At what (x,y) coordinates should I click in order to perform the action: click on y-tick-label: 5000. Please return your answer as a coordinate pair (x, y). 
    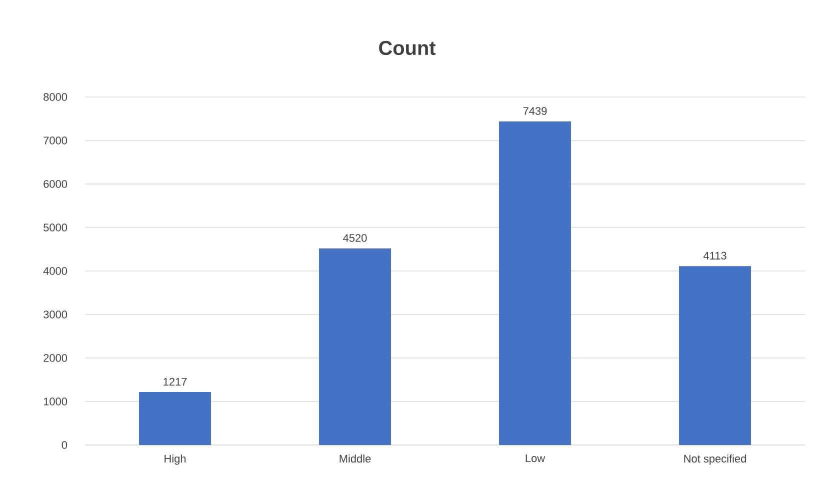
    Looking at the image, I should click on (56, 228).